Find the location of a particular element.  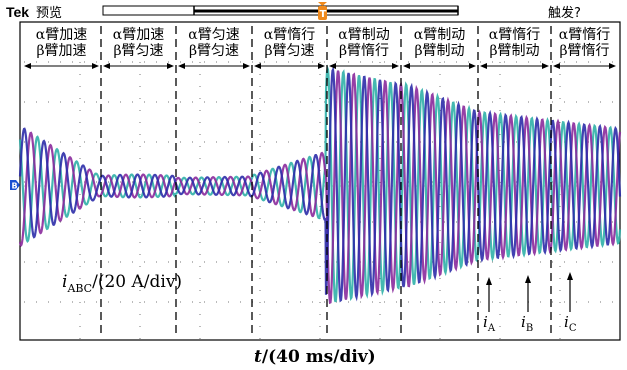

y-label-sub: ABC is located at coordinates (79, 288).